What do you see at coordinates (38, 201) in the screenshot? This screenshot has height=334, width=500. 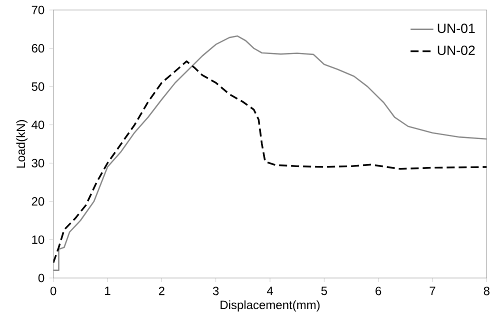 I see `y-tick-label: 20` at bounding box center [38, 201].